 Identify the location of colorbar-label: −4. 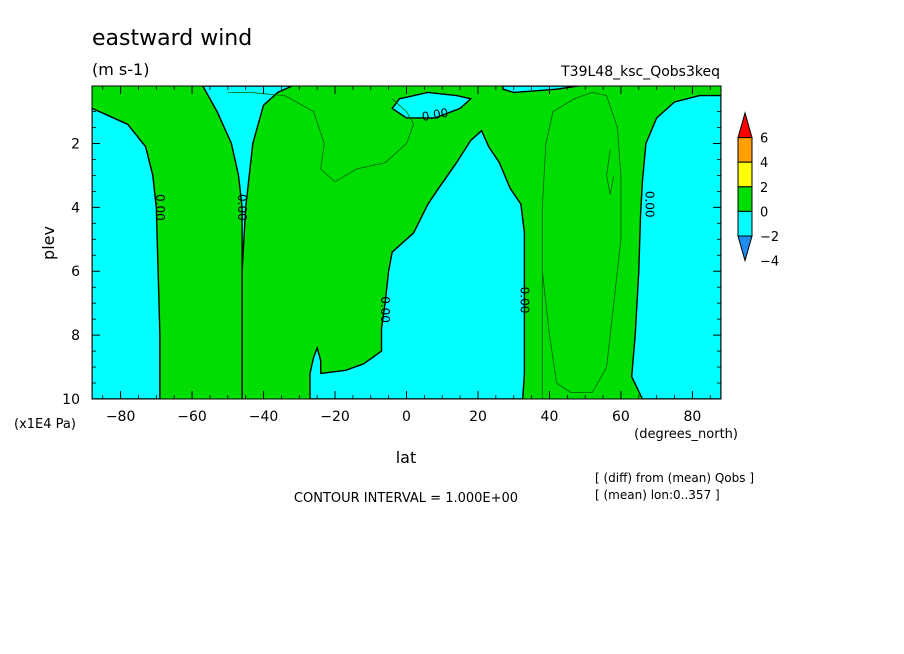
(769, 262).